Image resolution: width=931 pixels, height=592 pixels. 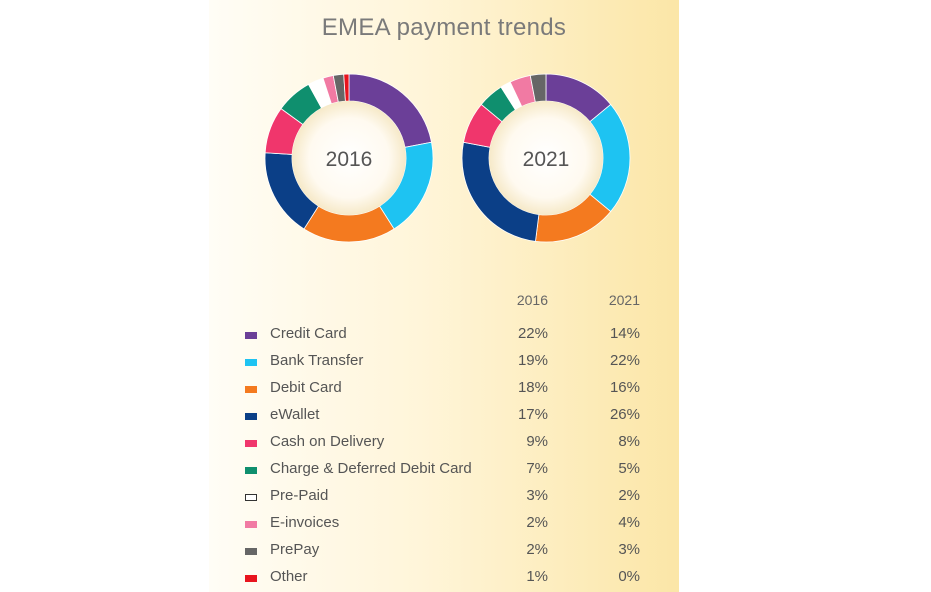 I want to click on value-2016-credit-card: 22%, so click(x=532, y=333).